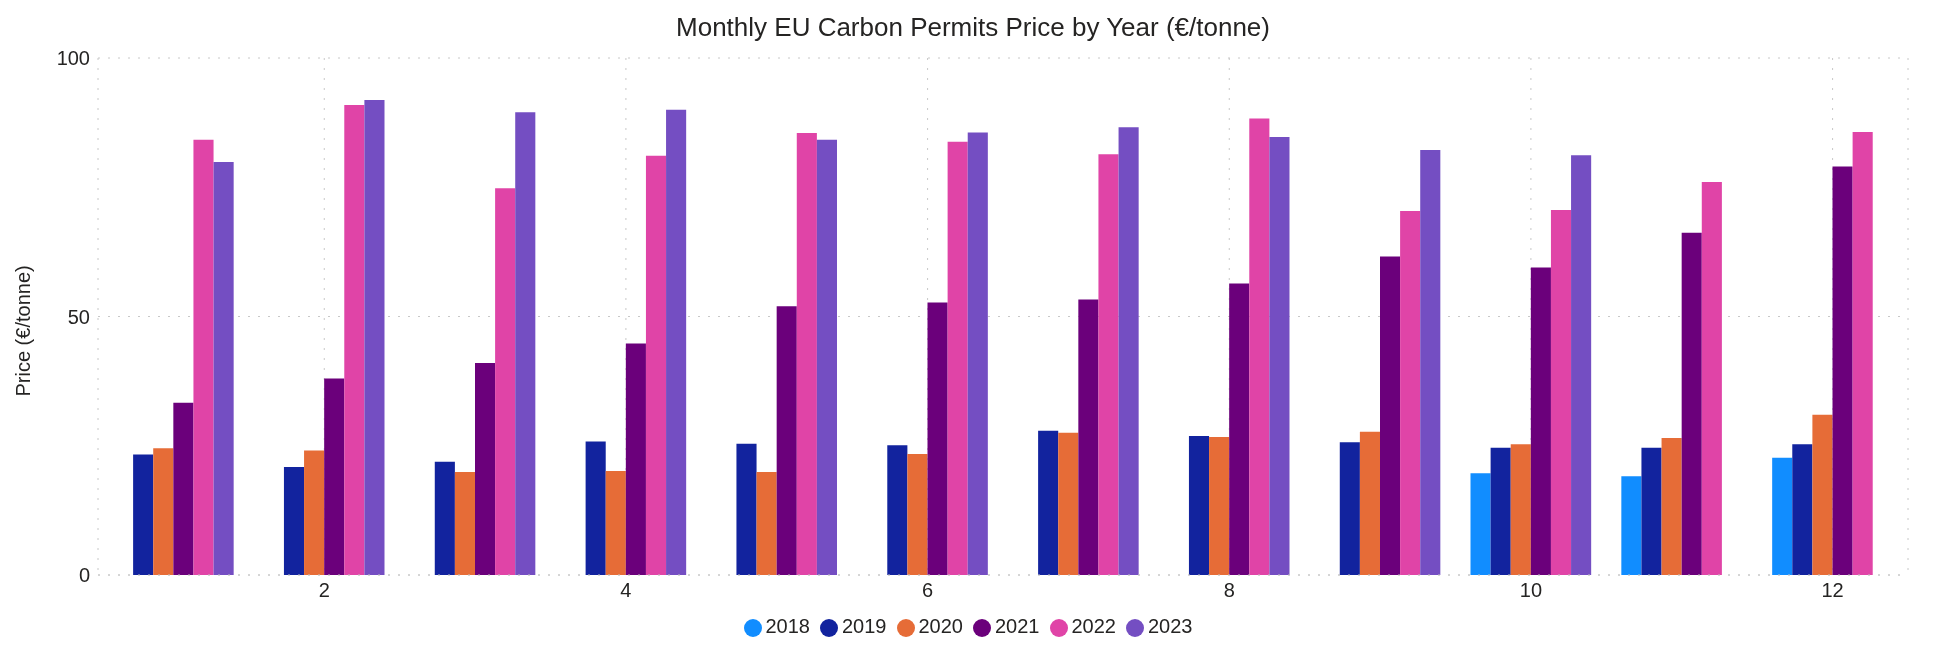  Describe the element at coordinates (324, 590) in the screenshot. I see `x-tick-label: 2` at that location.